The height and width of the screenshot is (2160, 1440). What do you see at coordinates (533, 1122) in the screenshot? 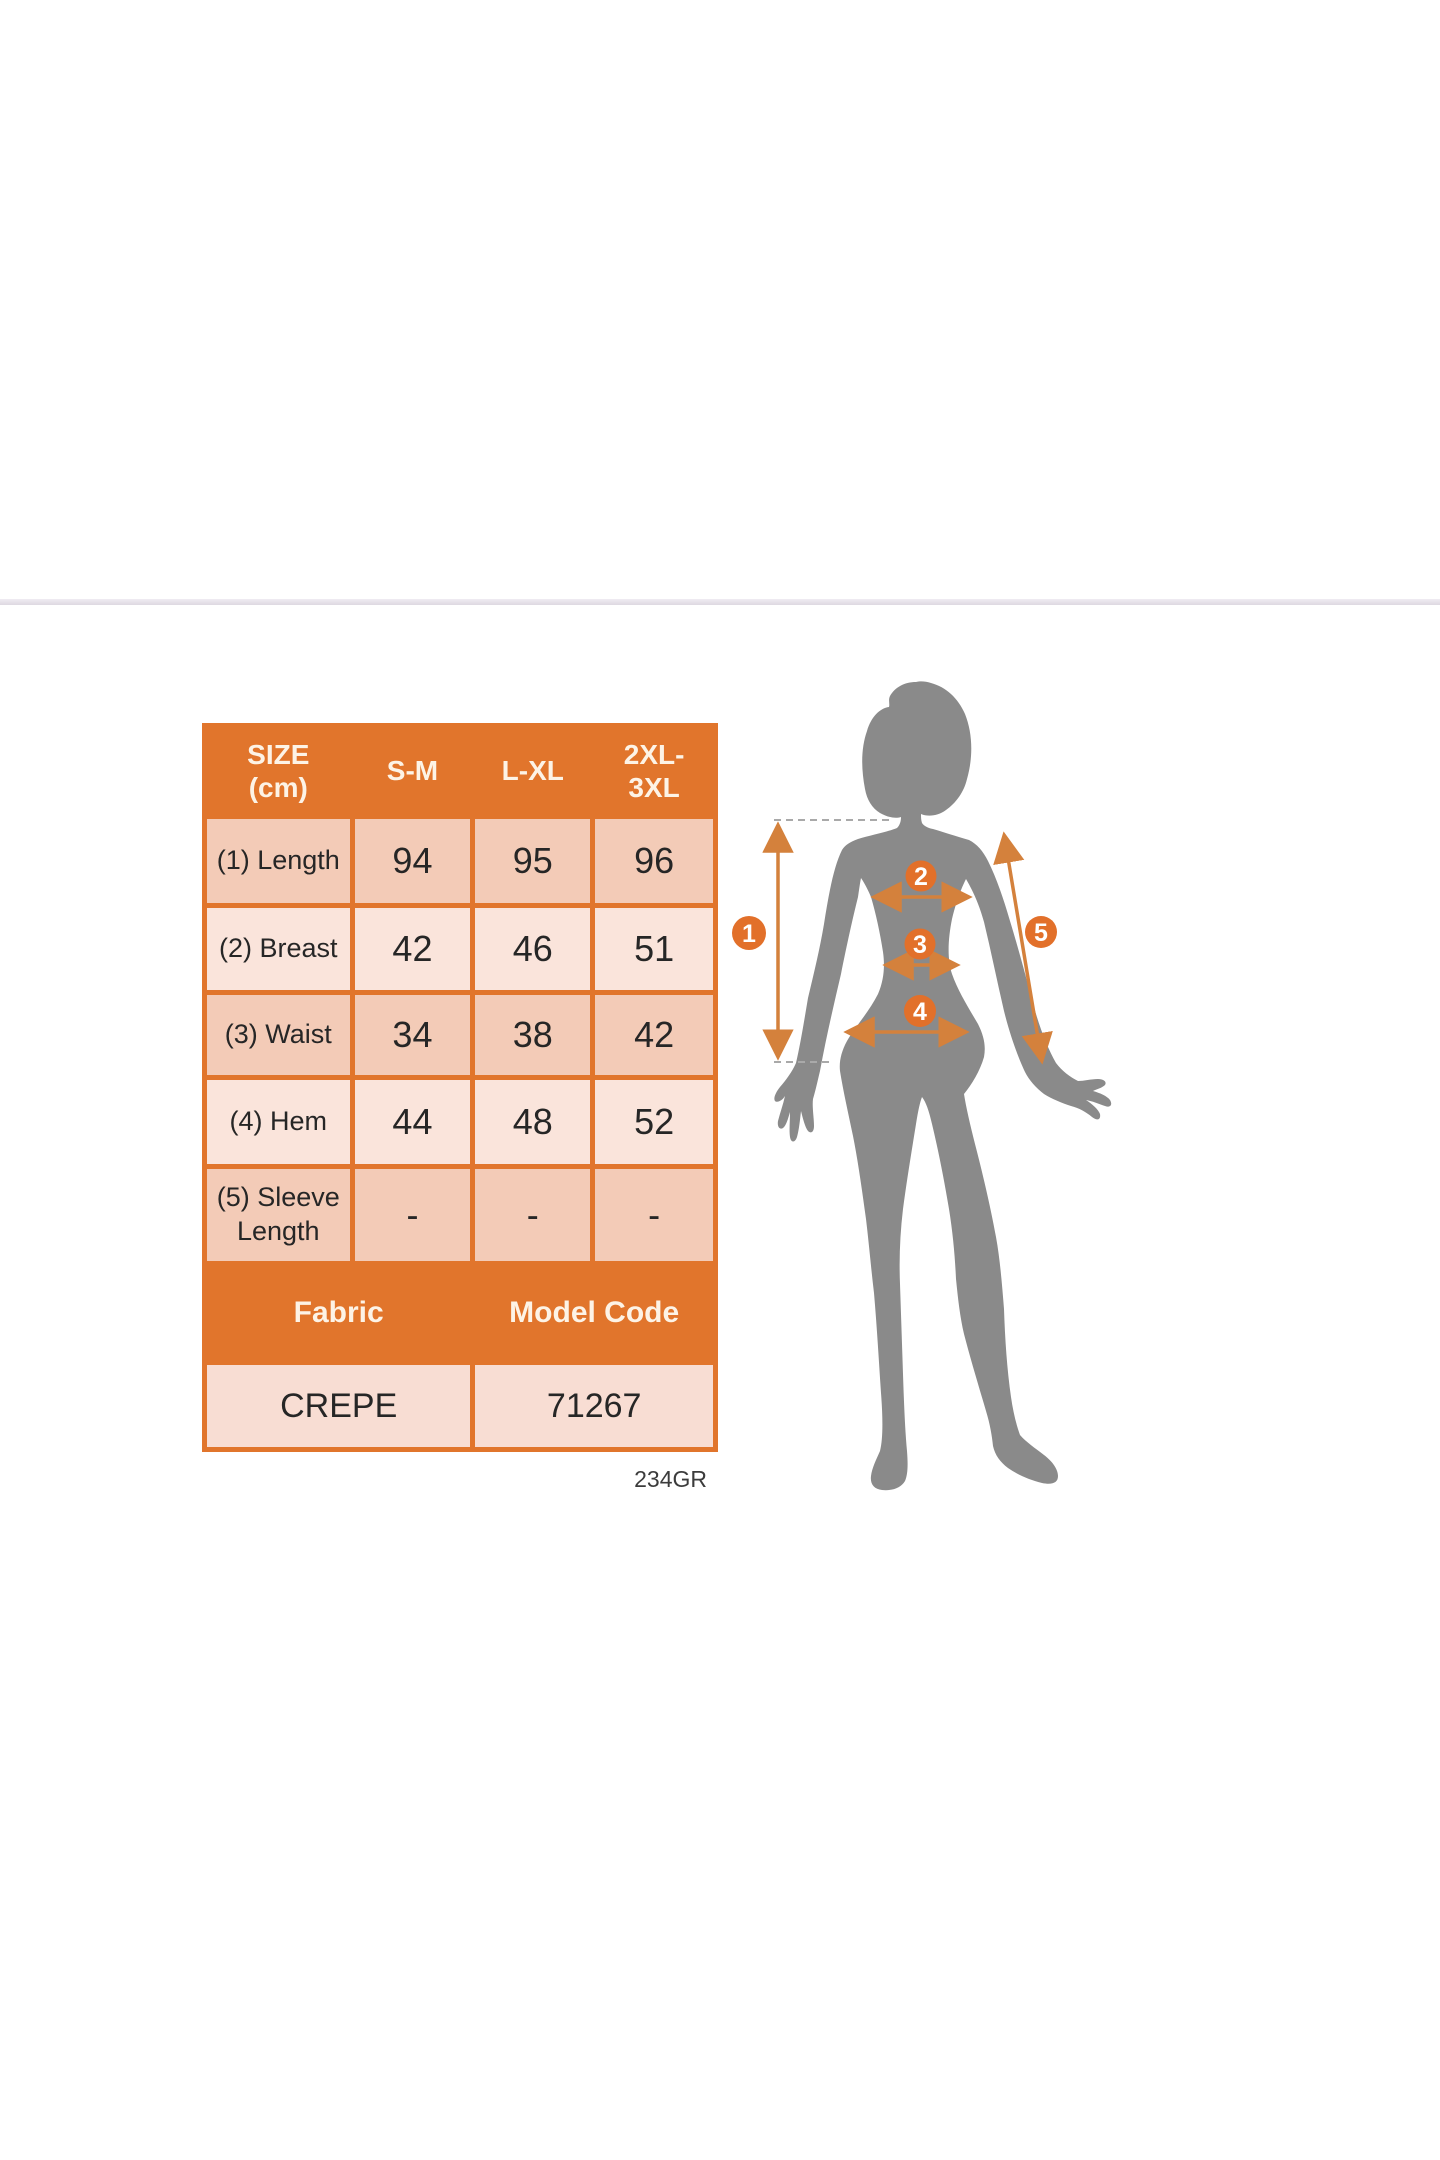
I see `row-hem-value-lxl: 48` at bounding box center [533, 1122].